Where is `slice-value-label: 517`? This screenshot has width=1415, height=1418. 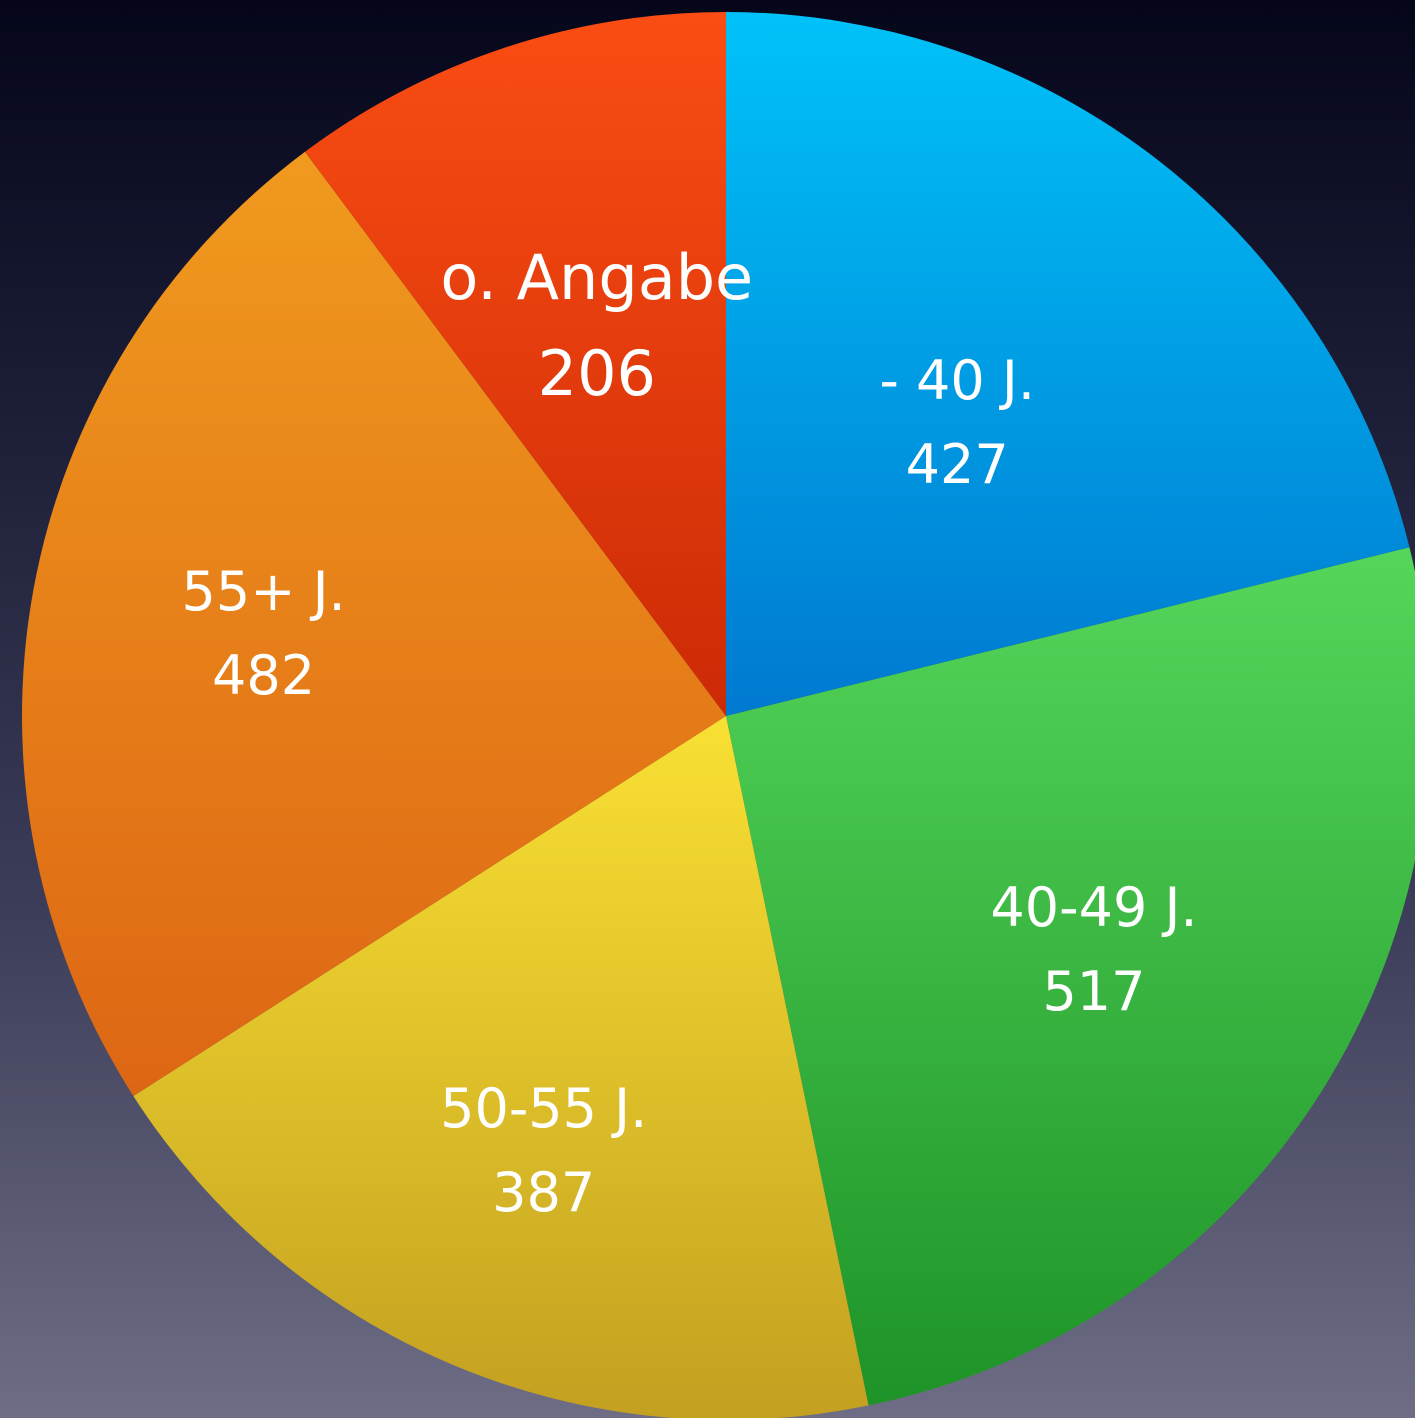 slice-value-label: 517 is located at coordinates (1093, 991).